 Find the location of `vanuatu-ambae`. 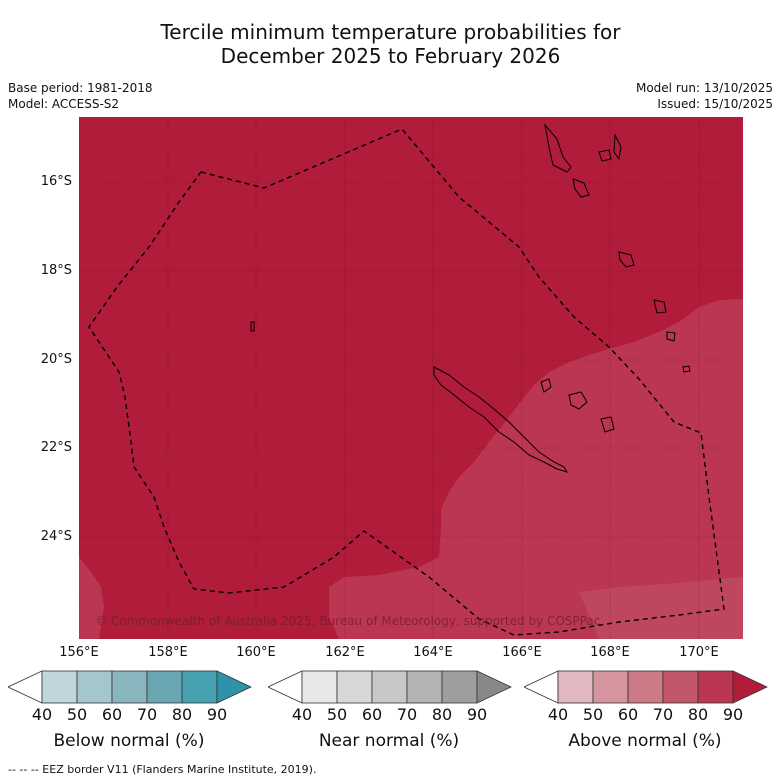

vanuatu-ambae is located at coordinates (617, 147).